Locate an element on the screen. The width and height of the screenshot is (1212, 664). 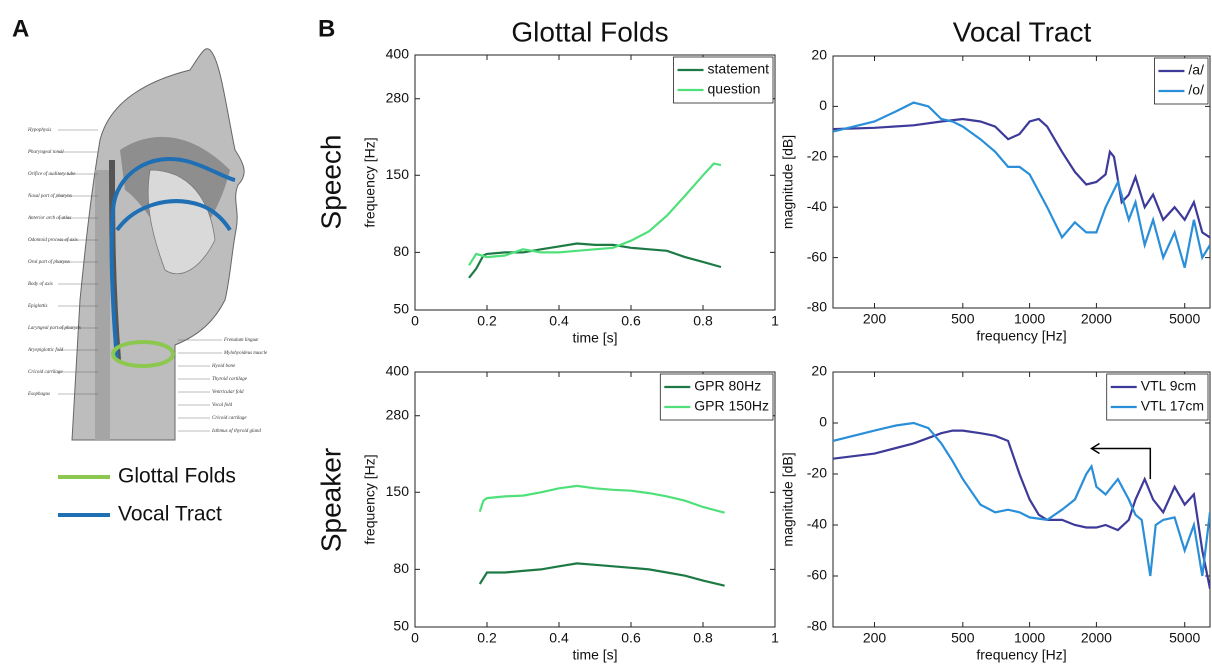
y-axis-label: magnitude [dB] is located at coordinates (788, 499).